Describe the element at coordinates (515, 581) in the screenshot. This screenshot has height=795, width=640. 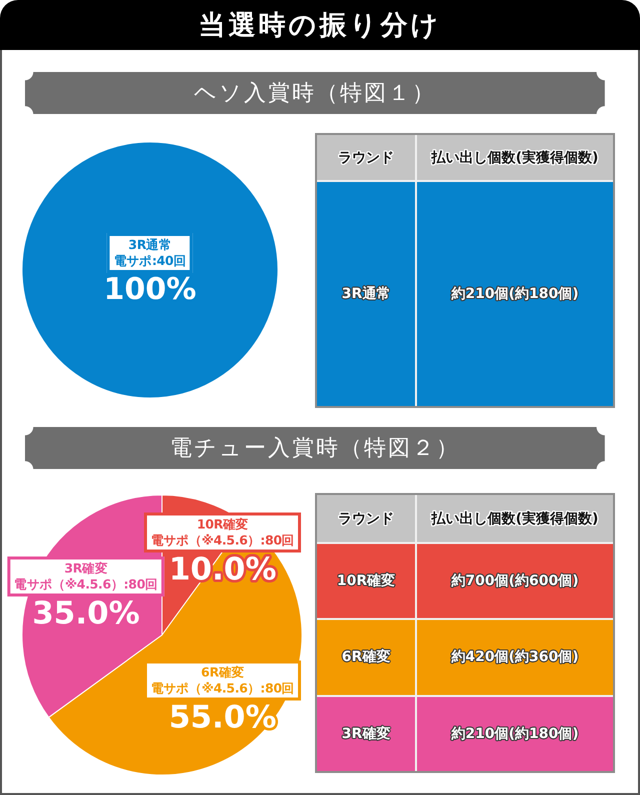
I see `text: 約700個(約600個)` at that location.